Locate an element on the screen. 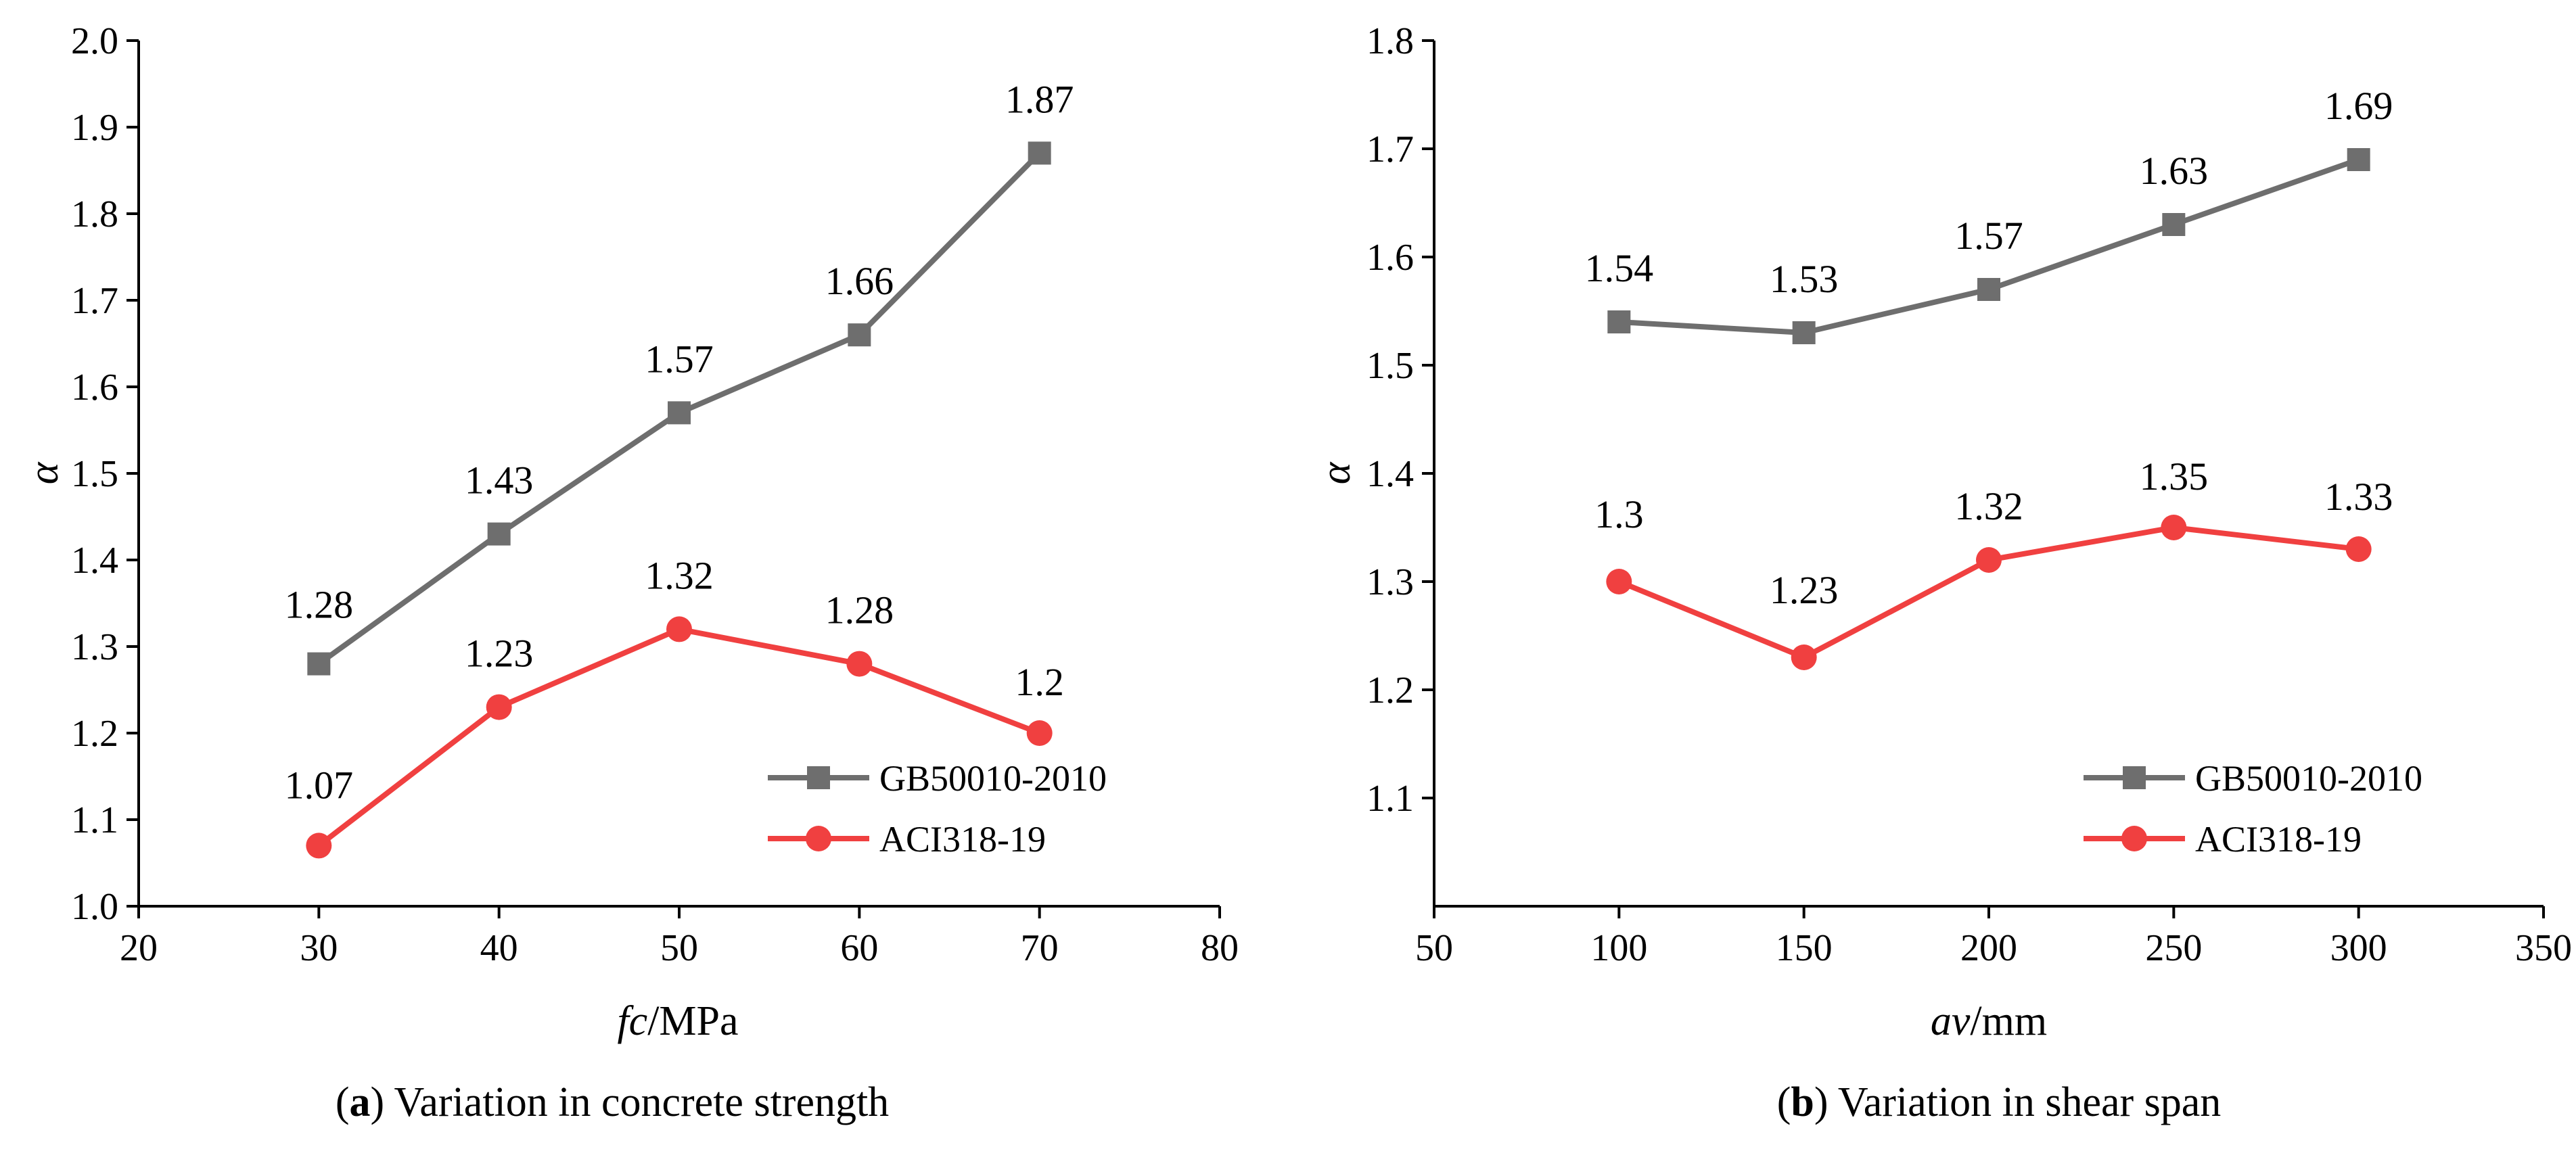 This screenshot has width=2576, height=1149. x-axis-title-unit: /MPa is located at coordinates (692, 1021).